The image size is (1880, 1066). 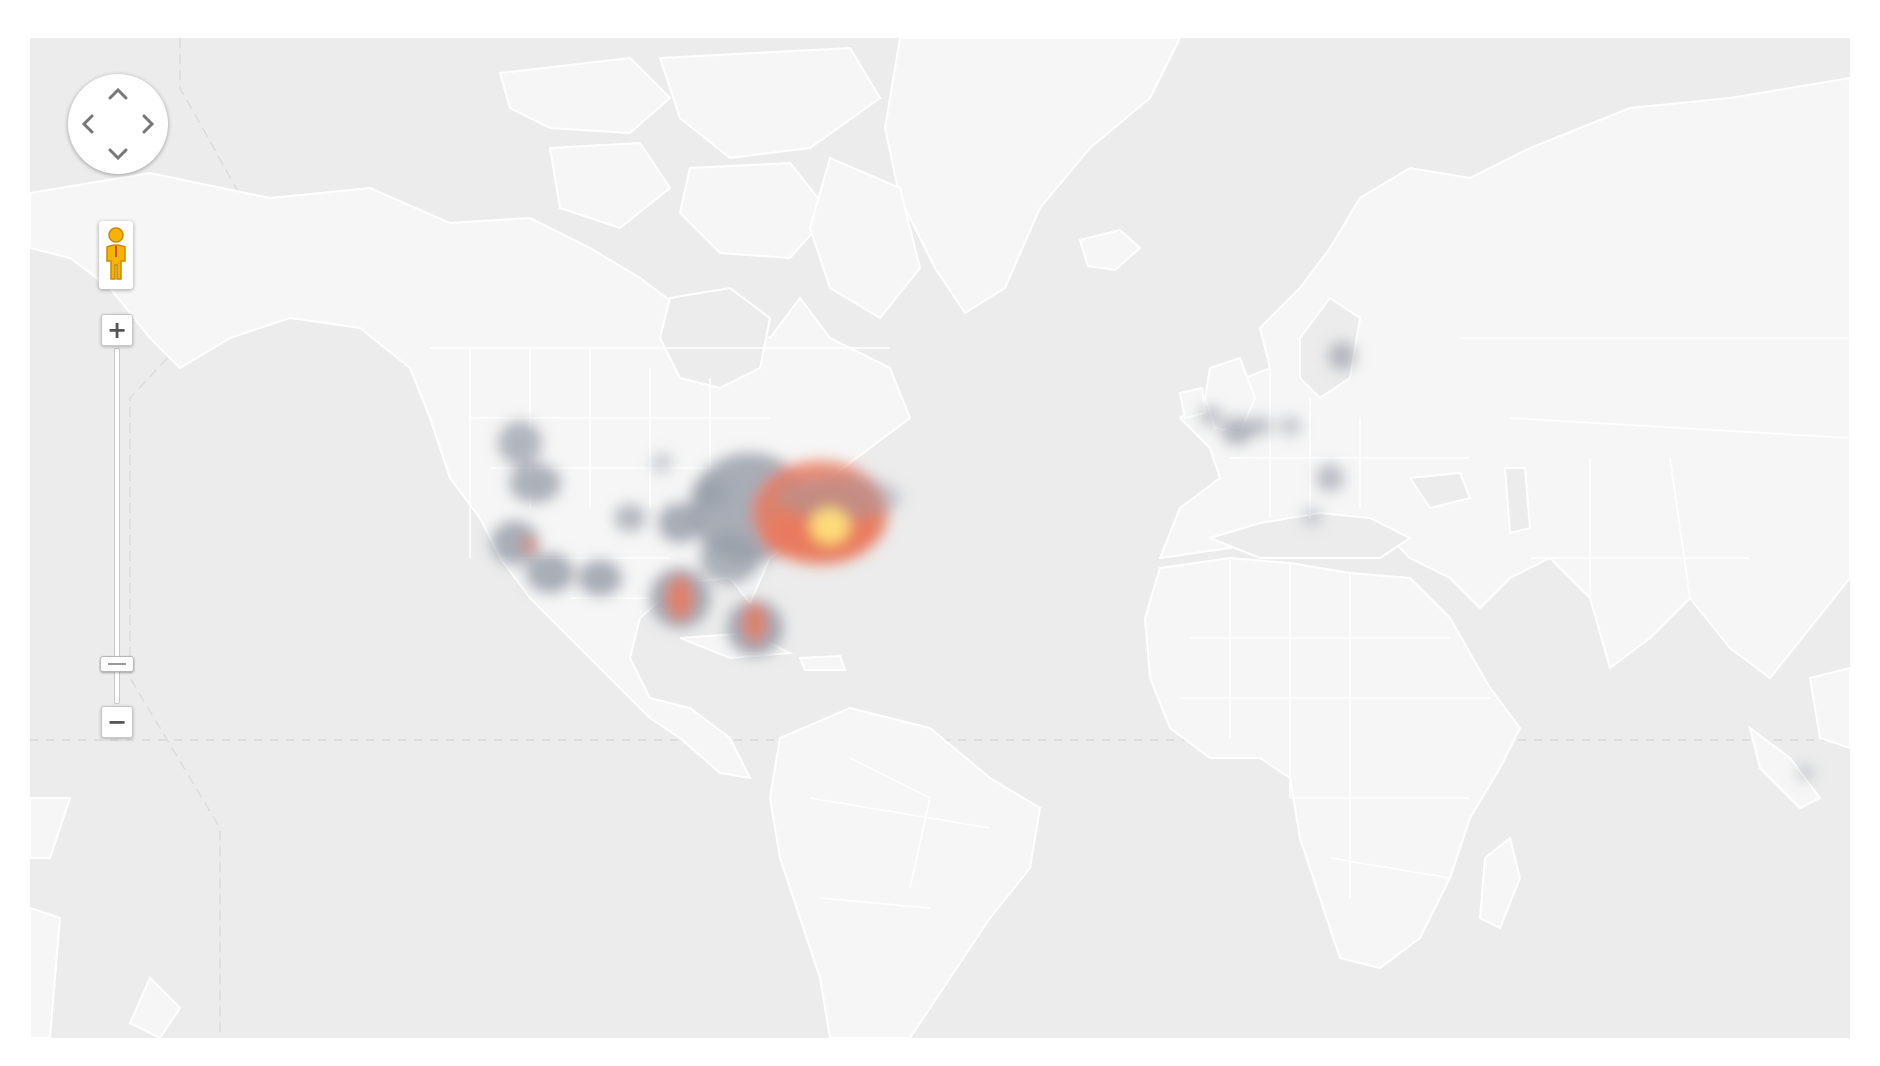 What do you see at coordinates (1032, 176) in the screenshot?
I see `greenland-landmass` at bounding box center [1032, 176].